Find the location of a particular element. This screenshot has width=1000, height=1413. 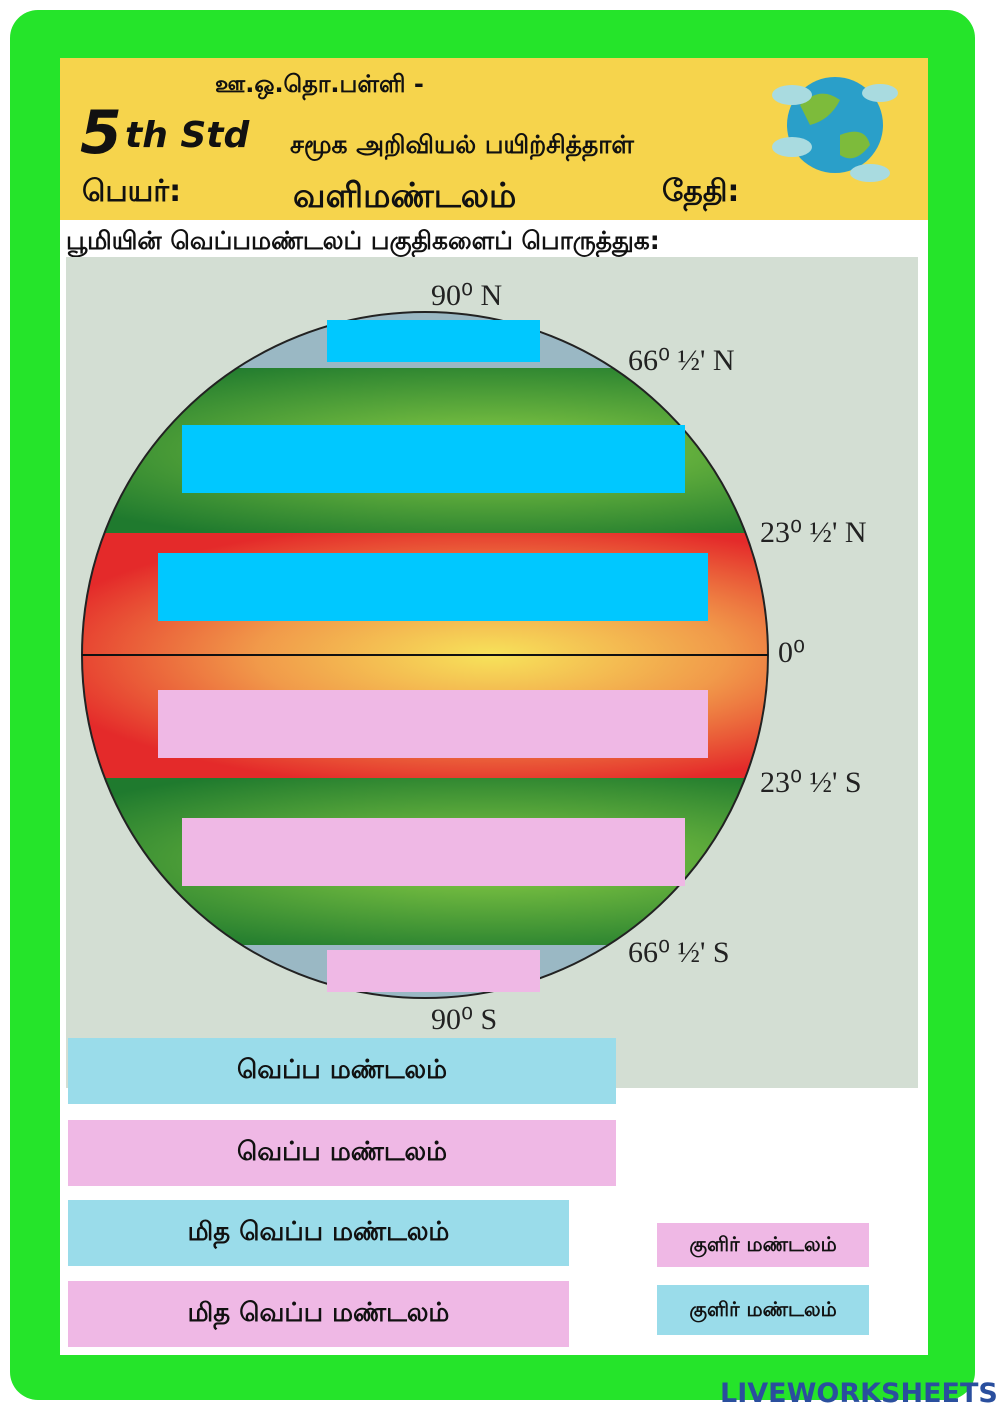

latitude-label: 0⁰ is located at coordinates (791, 652).